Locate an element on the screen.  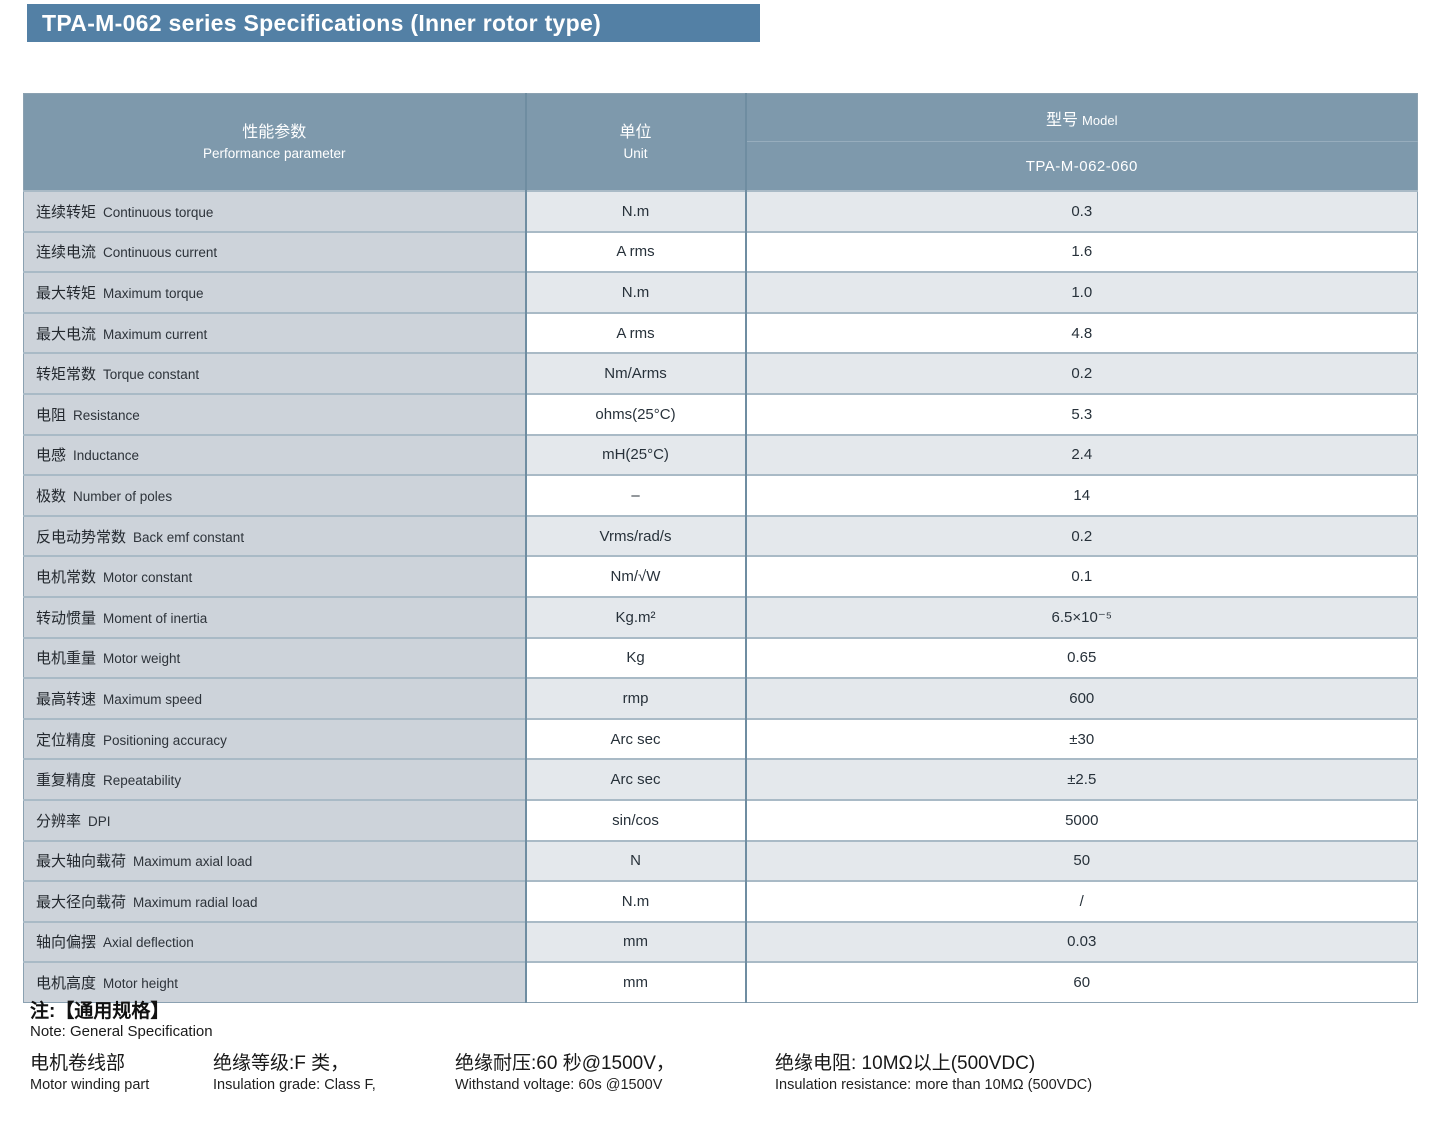
header-unit-zh: 单位 is located at coordinates (635, 132).